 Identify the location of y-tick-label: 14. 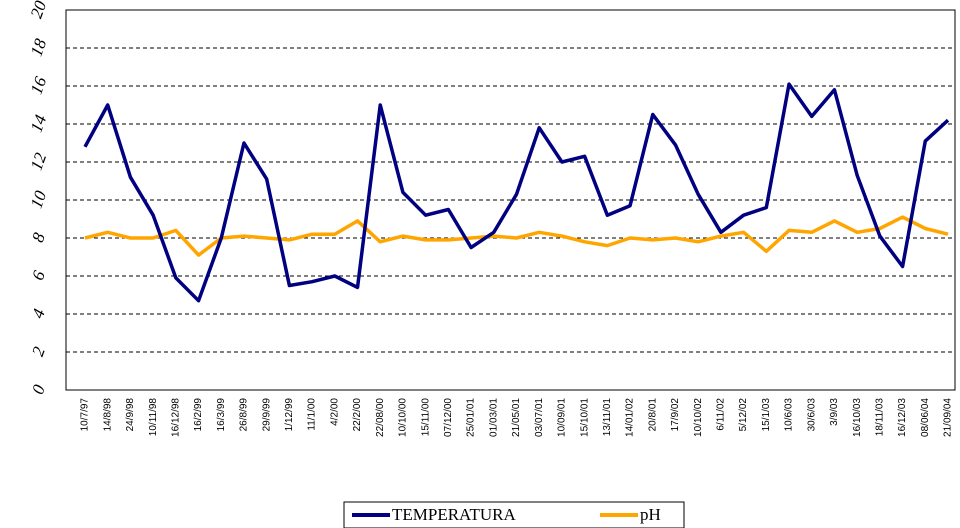
(39, 123).